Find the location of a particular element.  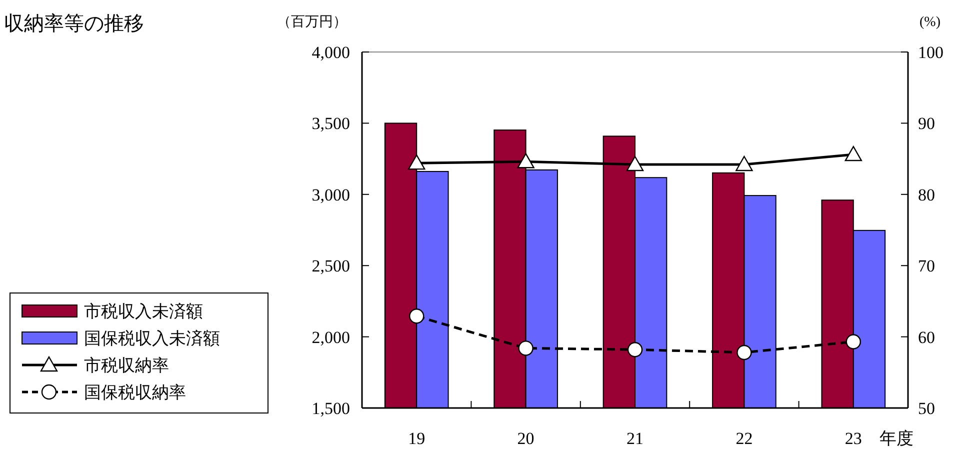

x-tick-label: 23 is located at coordinates (853, 438).